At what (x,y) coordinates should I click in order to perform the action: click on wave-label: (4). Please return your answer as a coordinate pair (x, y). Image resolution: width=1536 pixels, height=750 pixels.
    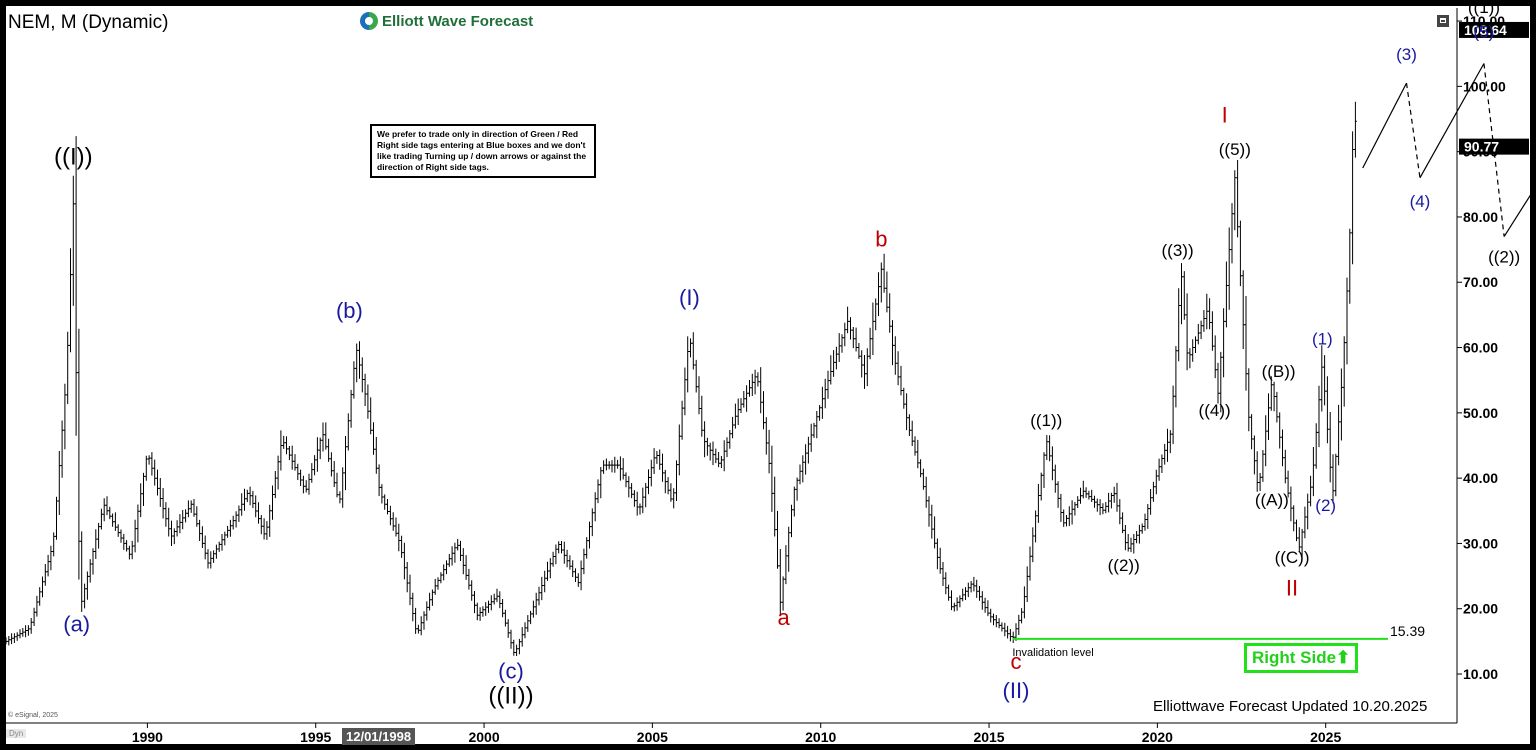
    Looking at the image, I should click on (1420, 201).